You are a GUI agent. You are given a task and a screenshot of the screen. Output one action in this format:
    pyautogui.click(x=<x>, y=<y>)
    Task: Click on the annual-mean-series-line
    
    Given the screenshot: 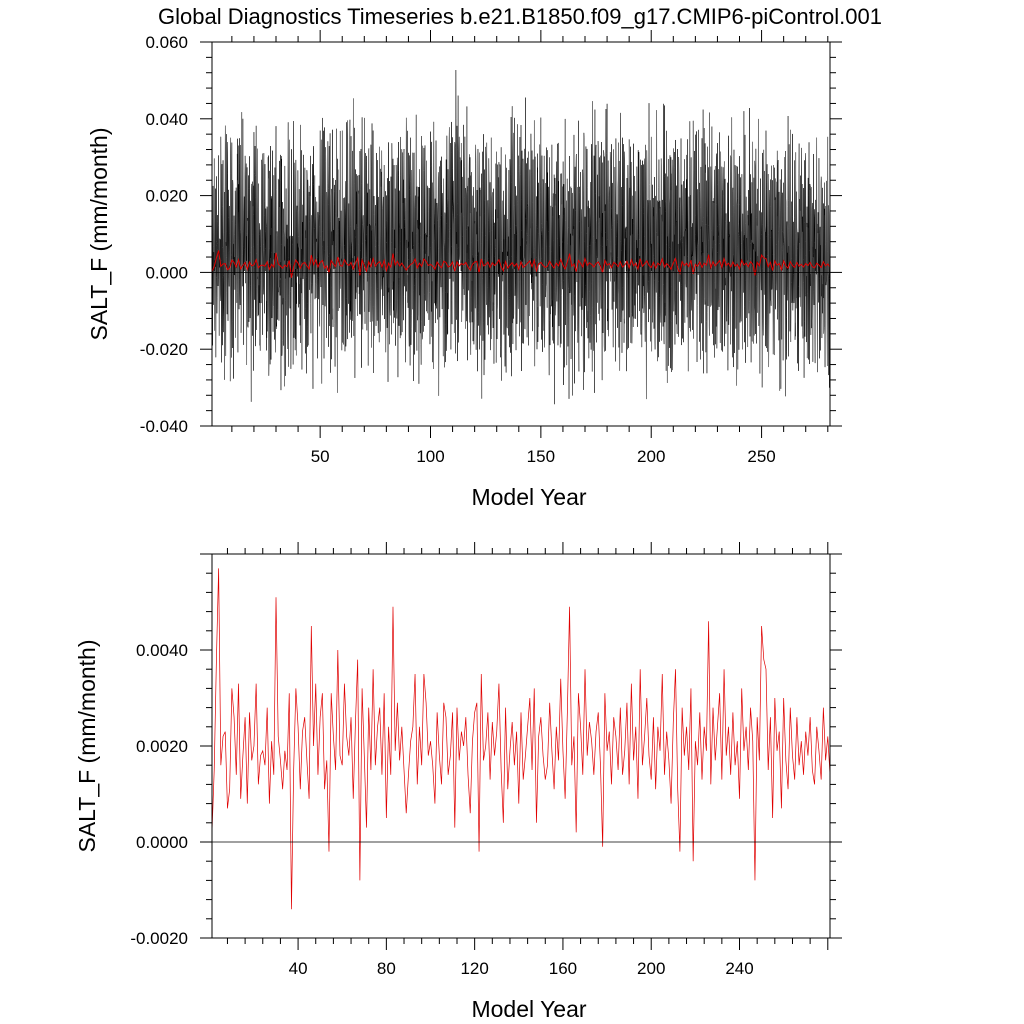 What is the action you would take?
    pyautogui.click(x=521, y=264)
    